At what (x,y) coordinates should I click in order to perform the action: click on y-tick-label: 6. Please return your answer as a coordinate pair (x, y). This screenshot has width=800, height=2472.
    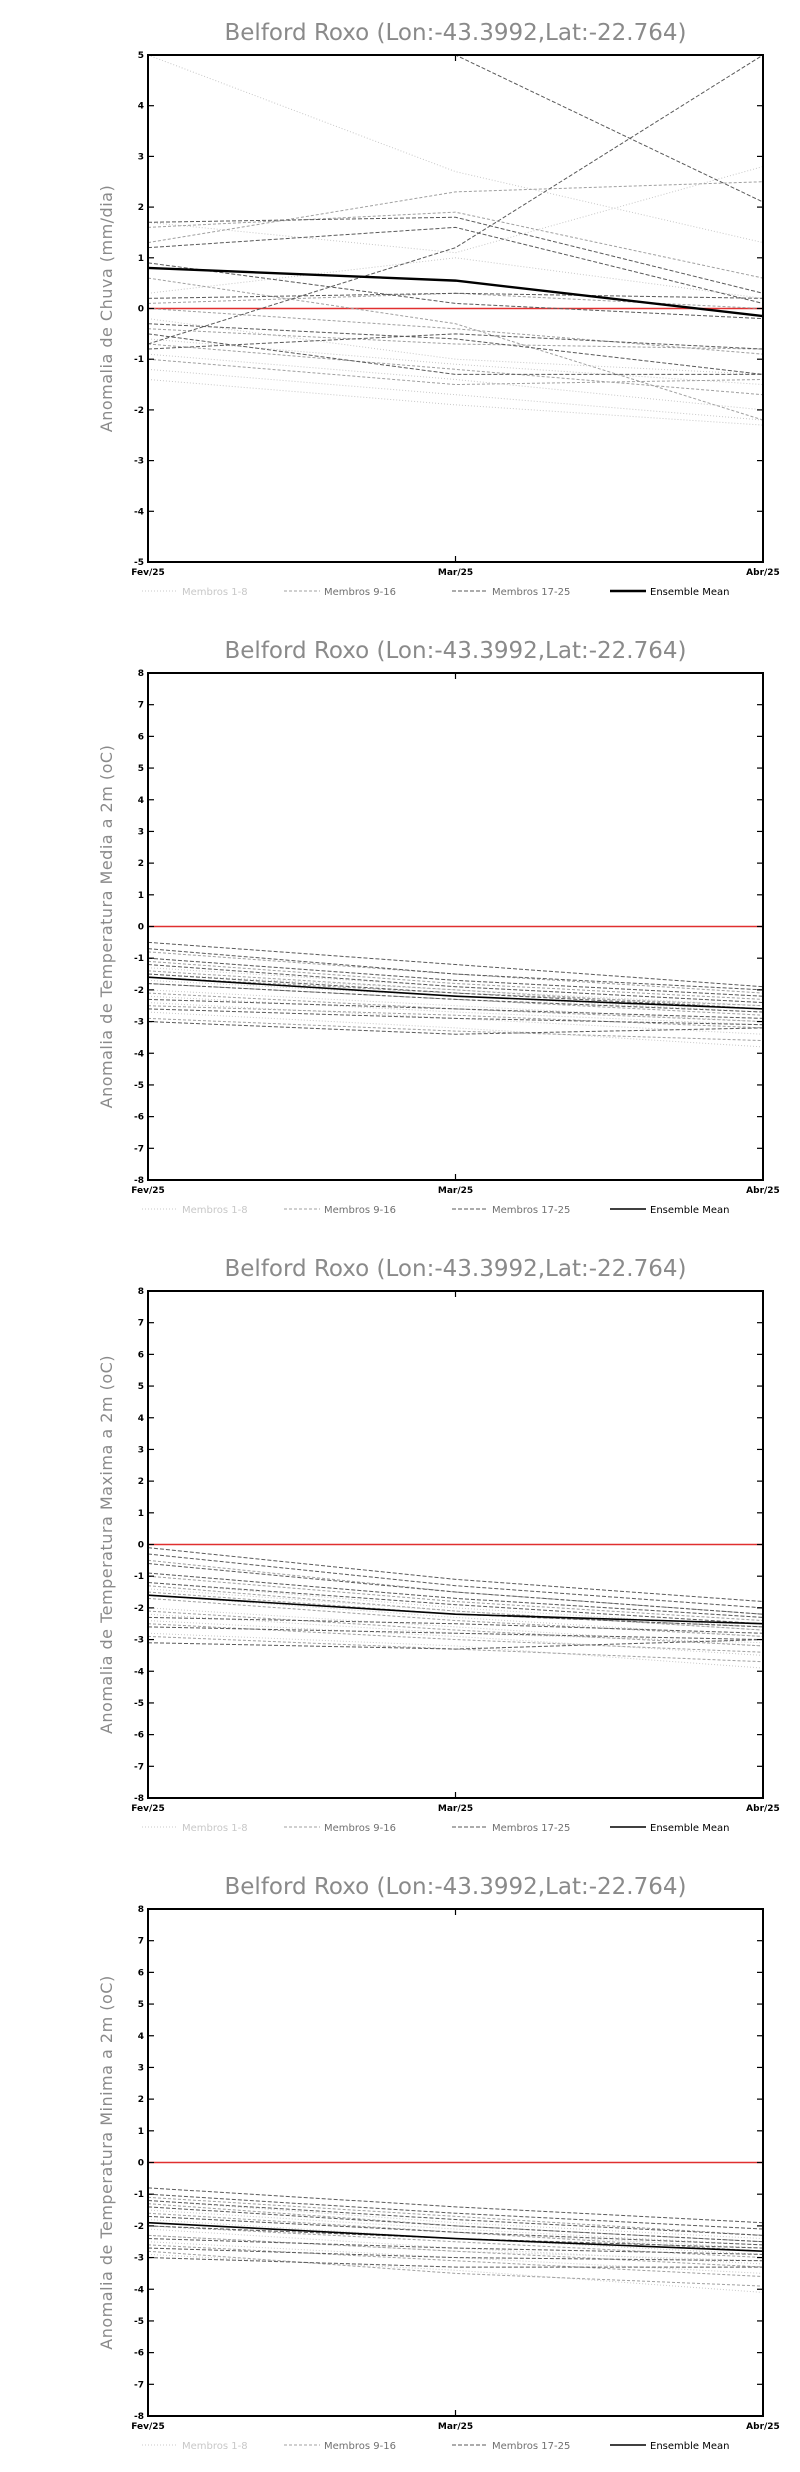
    Looking at the image, I should click on (141, 737).